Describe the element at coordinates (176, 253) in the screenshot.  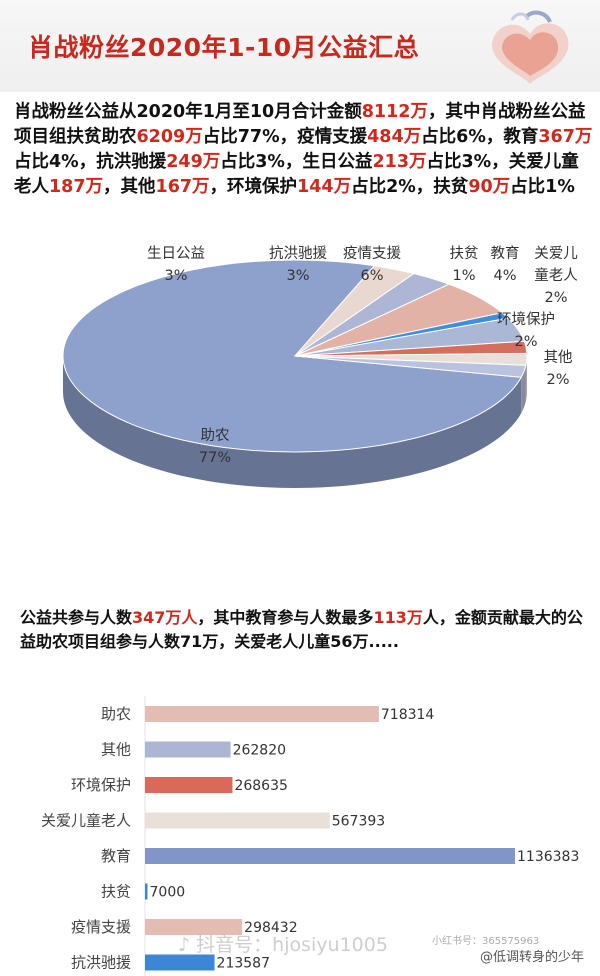
I see `pie-label: 生日公益` at that location.